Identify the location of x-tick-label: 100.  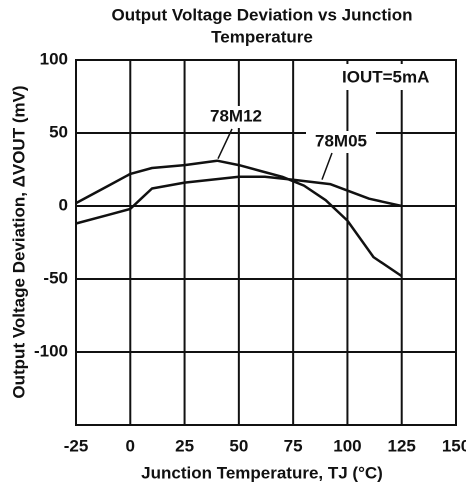
(347, 445).